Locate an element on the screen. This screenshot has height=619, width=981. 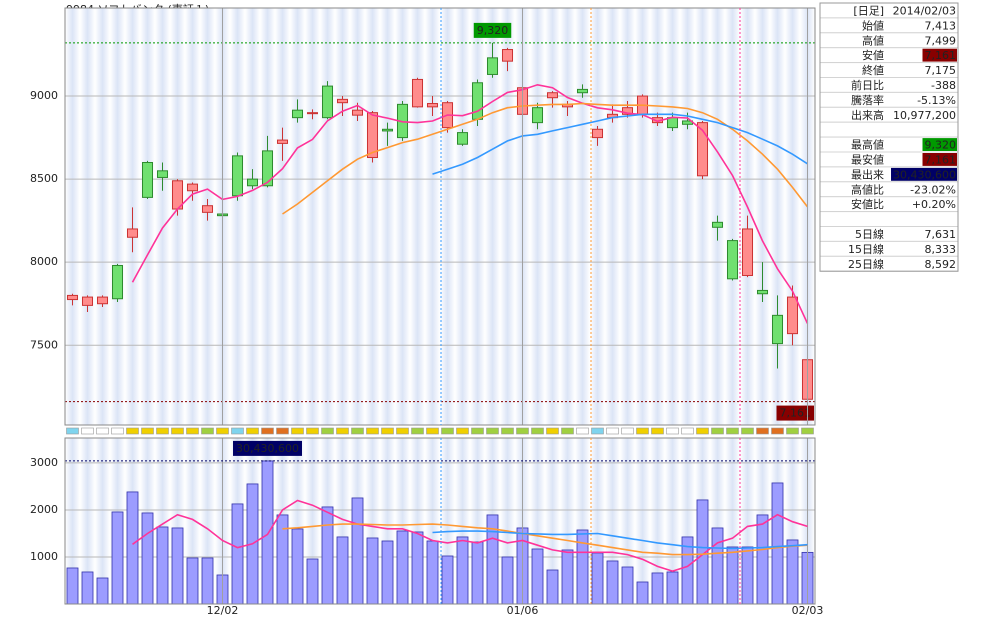
info-label: 5日線 is located at coordinates (869, 234).